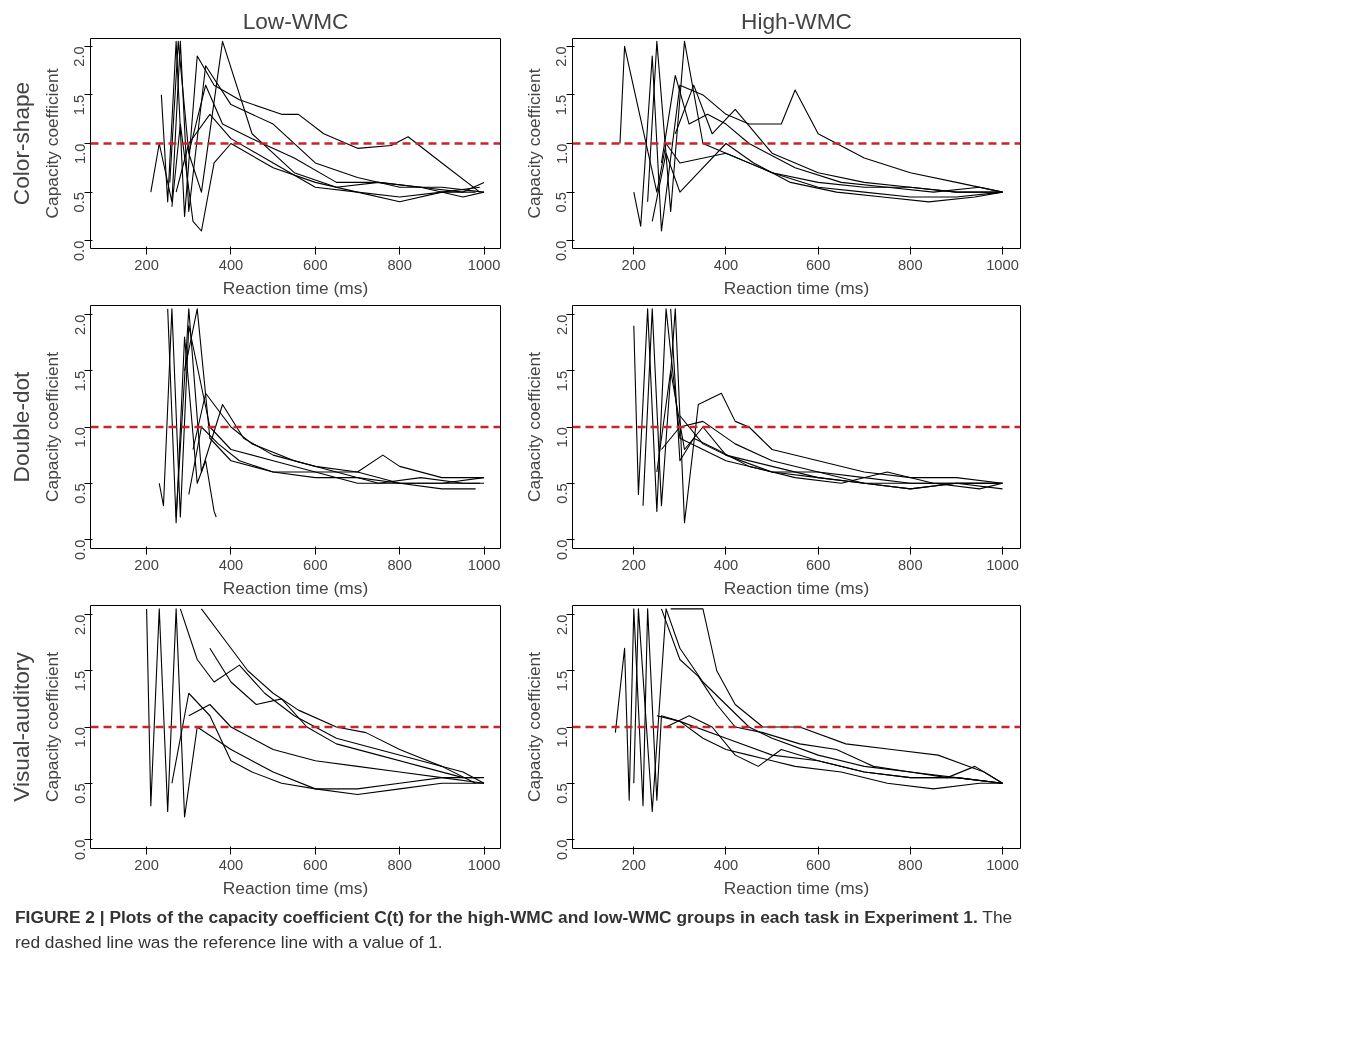 Image resolution: width=1351 pixels, height=1039 pixels. I want to click on text: Color-shape, so click(20, 143).